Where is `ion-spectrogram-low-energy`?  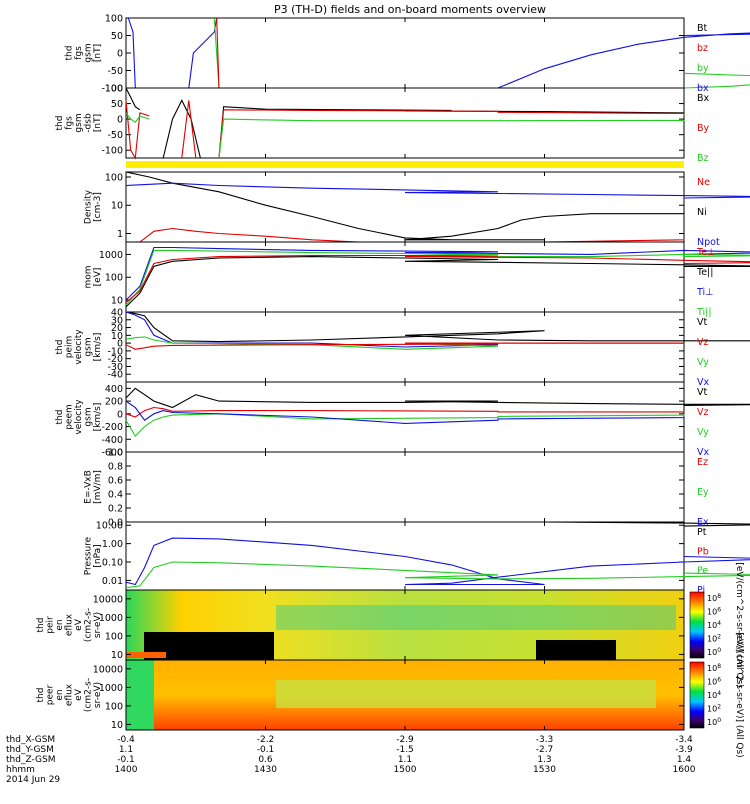 ion-spectrogram-low-energy is located at coordinates (146, 655).